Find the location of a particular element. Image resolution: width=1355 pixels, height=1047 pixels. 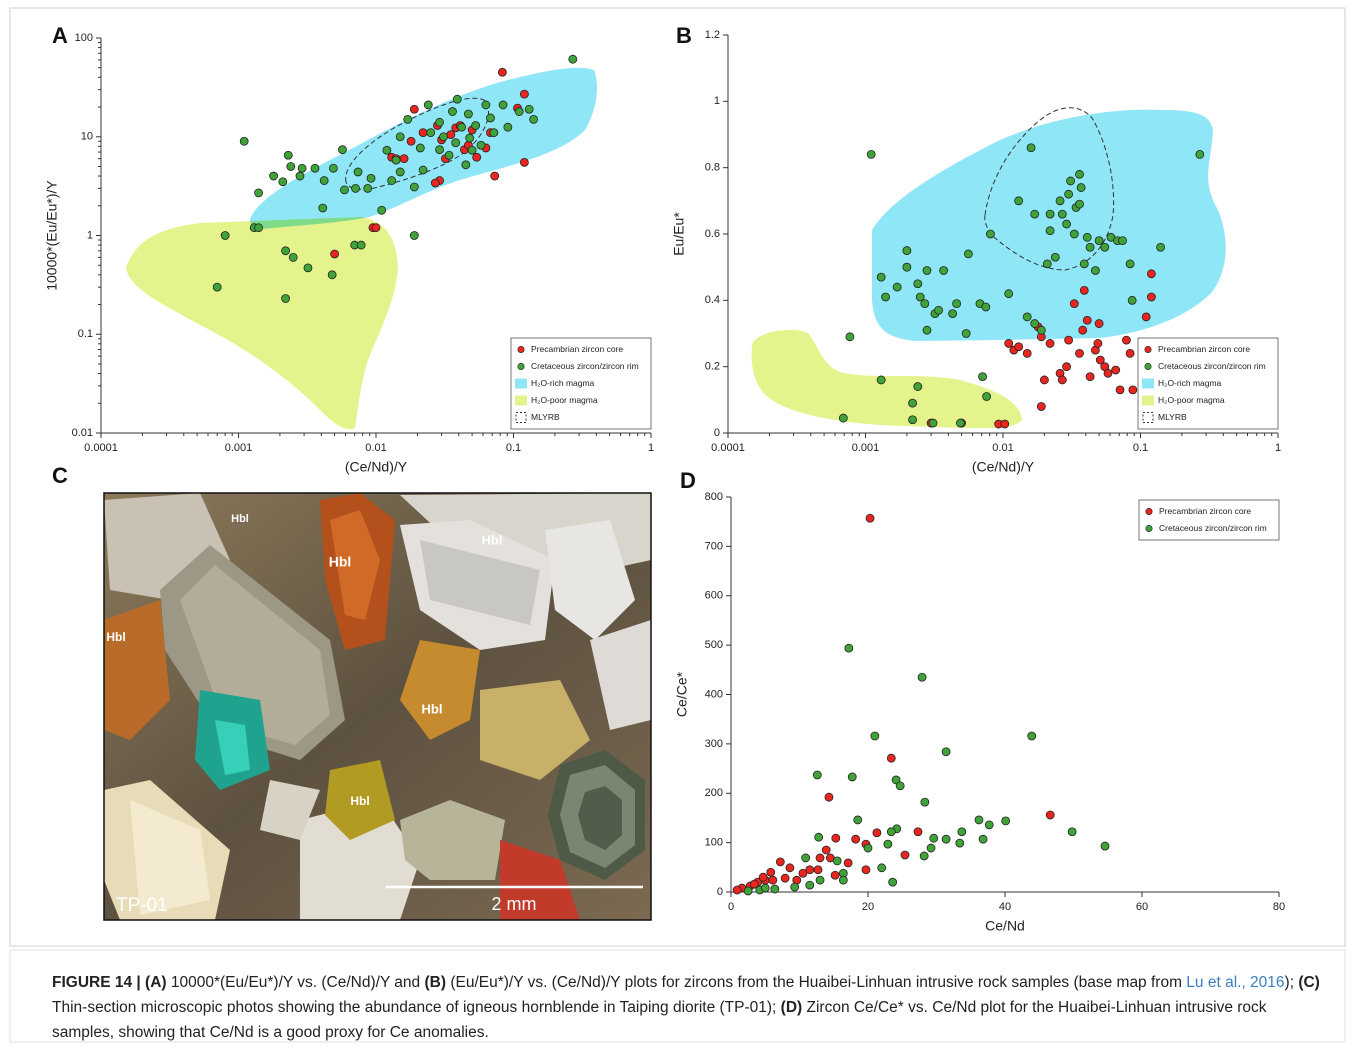

x-axis-label: (Ce/Nd)/Y is located at coordinates (376, 467).